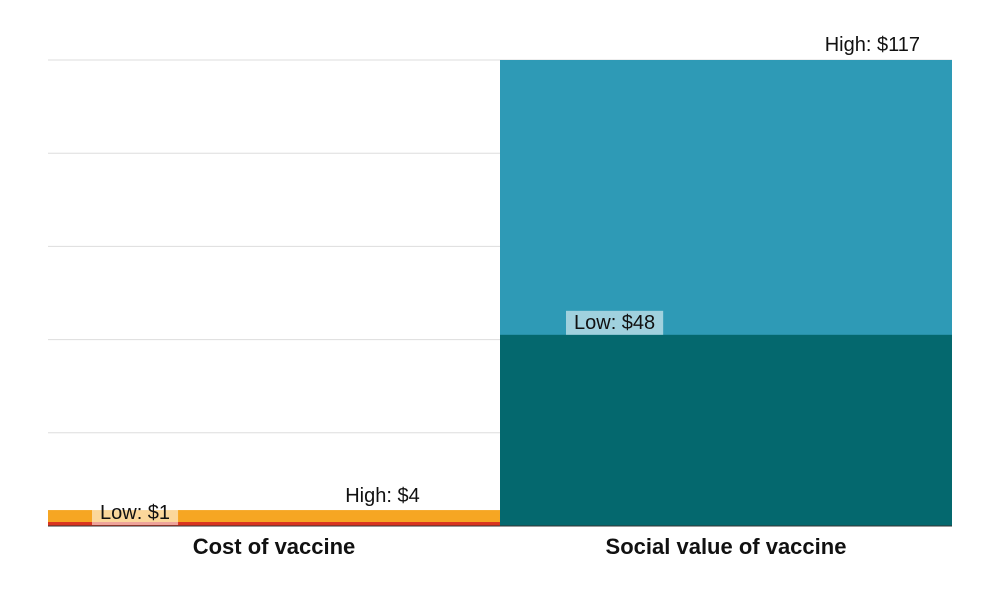 The width and height of the screenshot is (1000, 589). Describe the element at coordinates (274, 546) in the screenshot. I see `category-label-0: Cost of vaccine` at that location.